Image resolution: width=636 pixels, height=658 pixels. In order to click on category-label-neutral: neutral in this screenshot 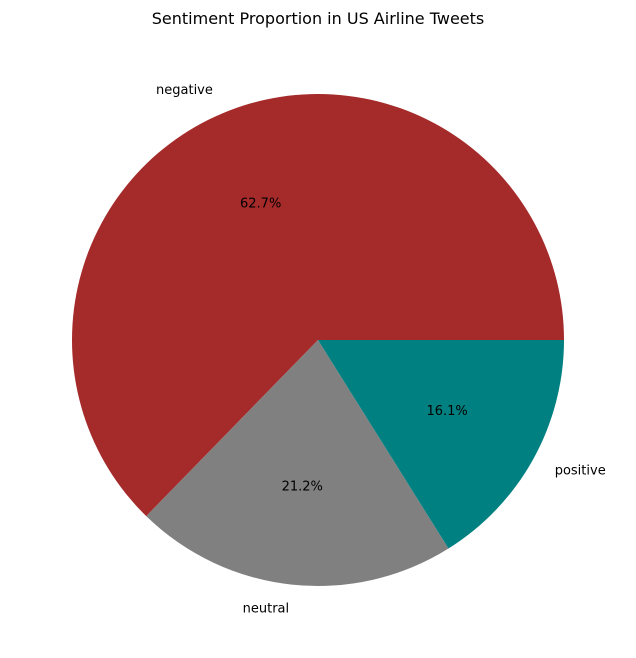, I will do `click(266, 609)`.